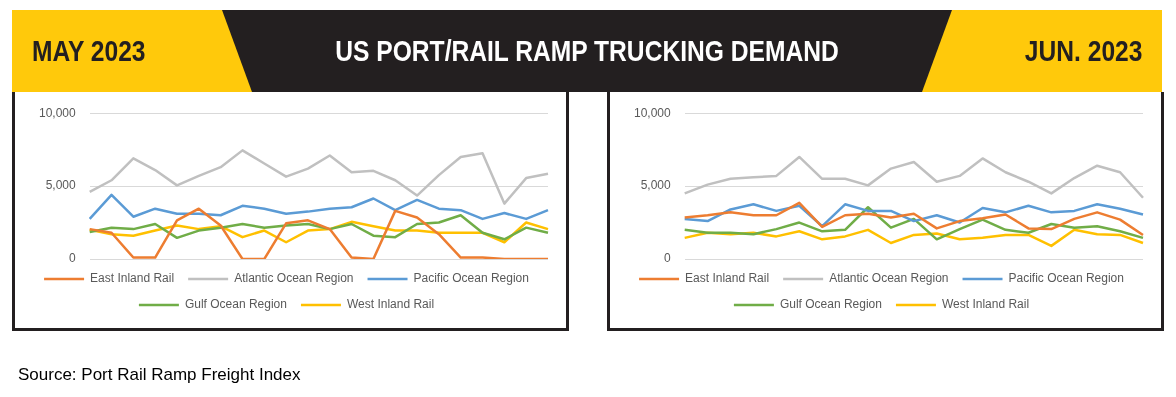 This screenshot has width=1176, height=397. I want to click on chart-subtitle: MAY 2023, so click(89, 51).